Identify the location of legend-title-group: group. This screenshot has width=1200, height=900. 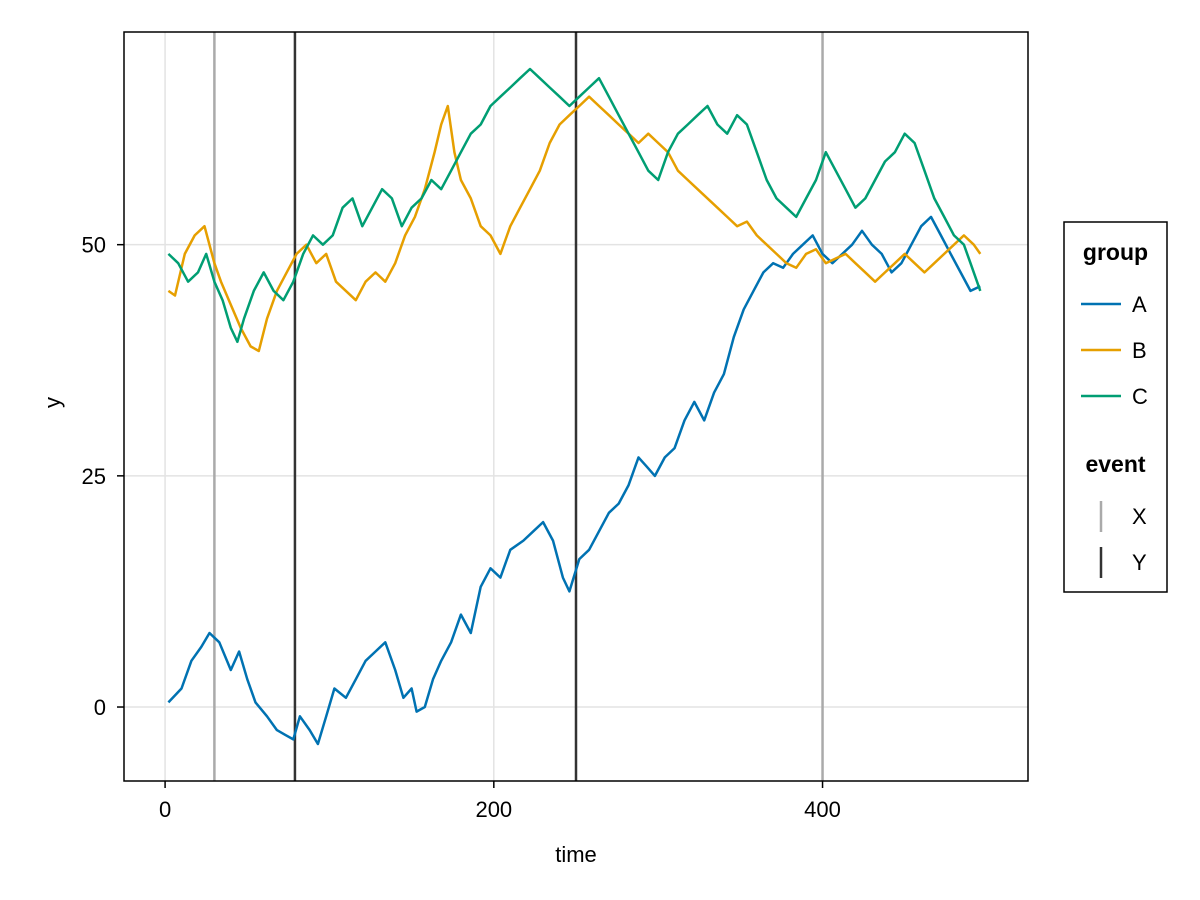
(1115, 252).